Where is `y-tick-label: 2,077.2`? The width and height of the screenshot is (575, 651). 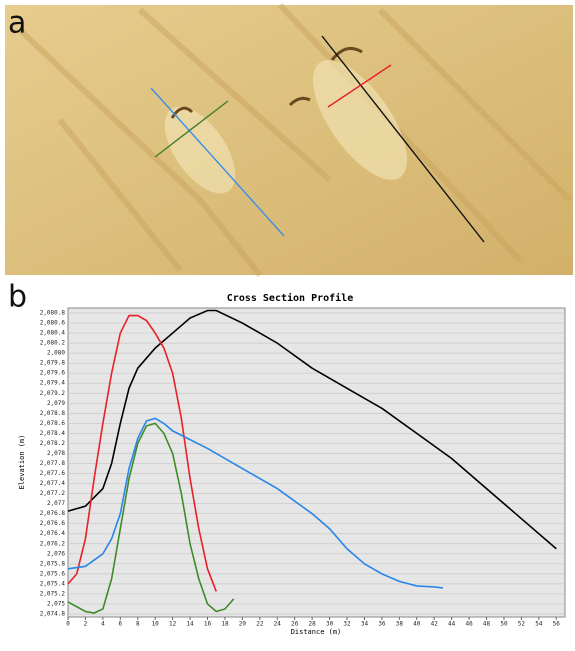 y-tick-label: 2,077.2 is located at coordinates (53, 493).